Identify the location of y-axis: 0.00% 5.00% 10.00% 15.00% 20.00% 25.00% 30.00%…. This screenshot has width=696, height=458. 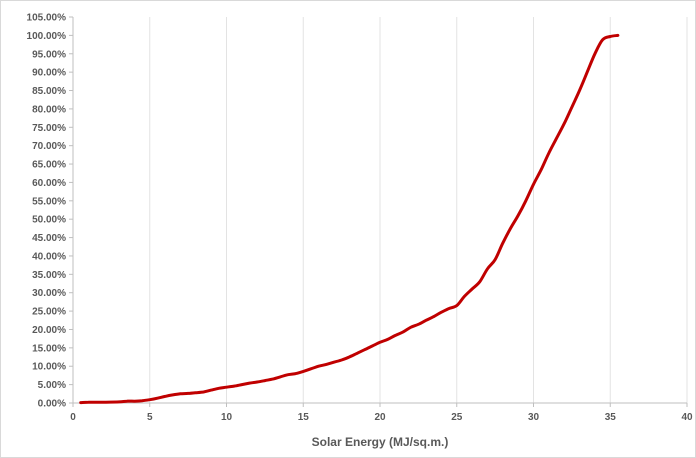
(50, 211).